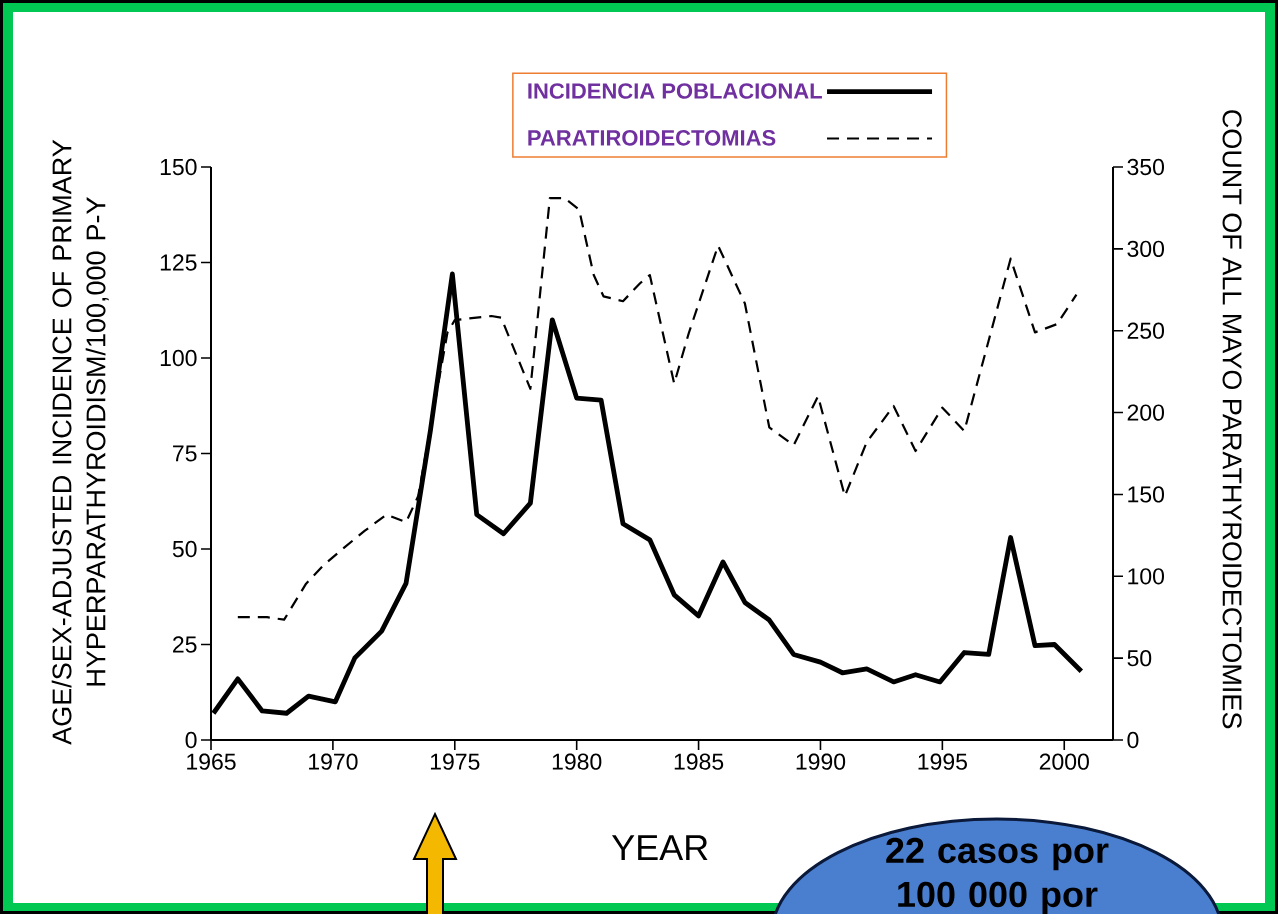 Image resolution: width=1278 pixels, height=914 pixels. What do you see at coordinates (942, 761) in the screenshot?
I see `x-tick-label: 1995` at bounding box center [942, 761].